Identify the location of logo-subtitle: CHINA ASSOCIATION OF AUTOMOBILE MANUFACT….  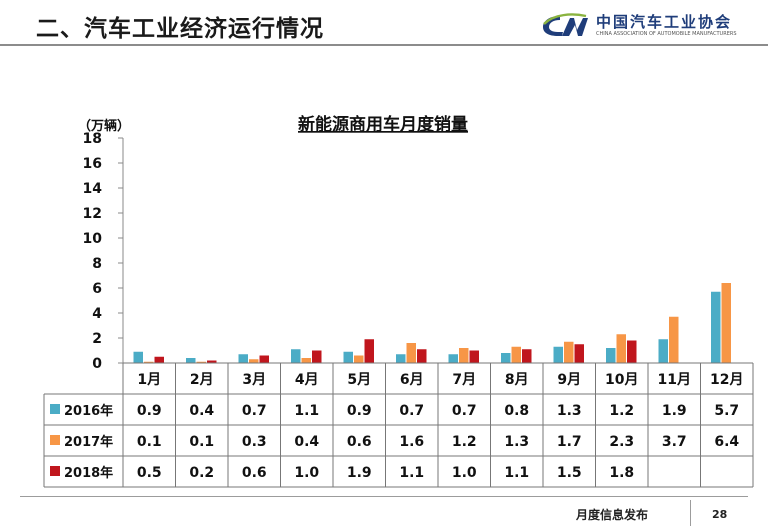
(666, 34).